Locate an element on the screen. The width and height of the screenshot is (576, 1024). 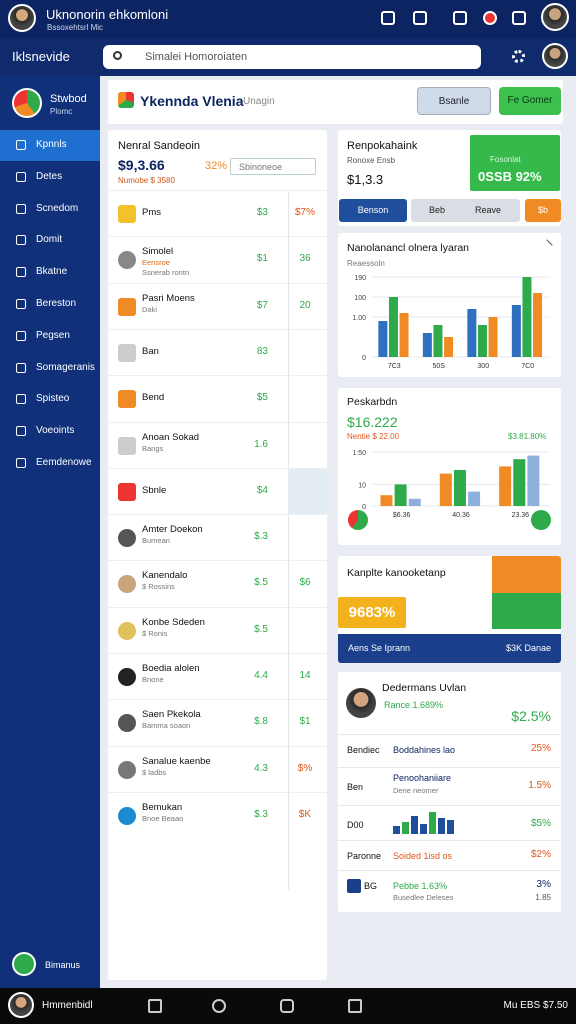
row-desc: Penoohaniiare is located at coordinates (422, 778).